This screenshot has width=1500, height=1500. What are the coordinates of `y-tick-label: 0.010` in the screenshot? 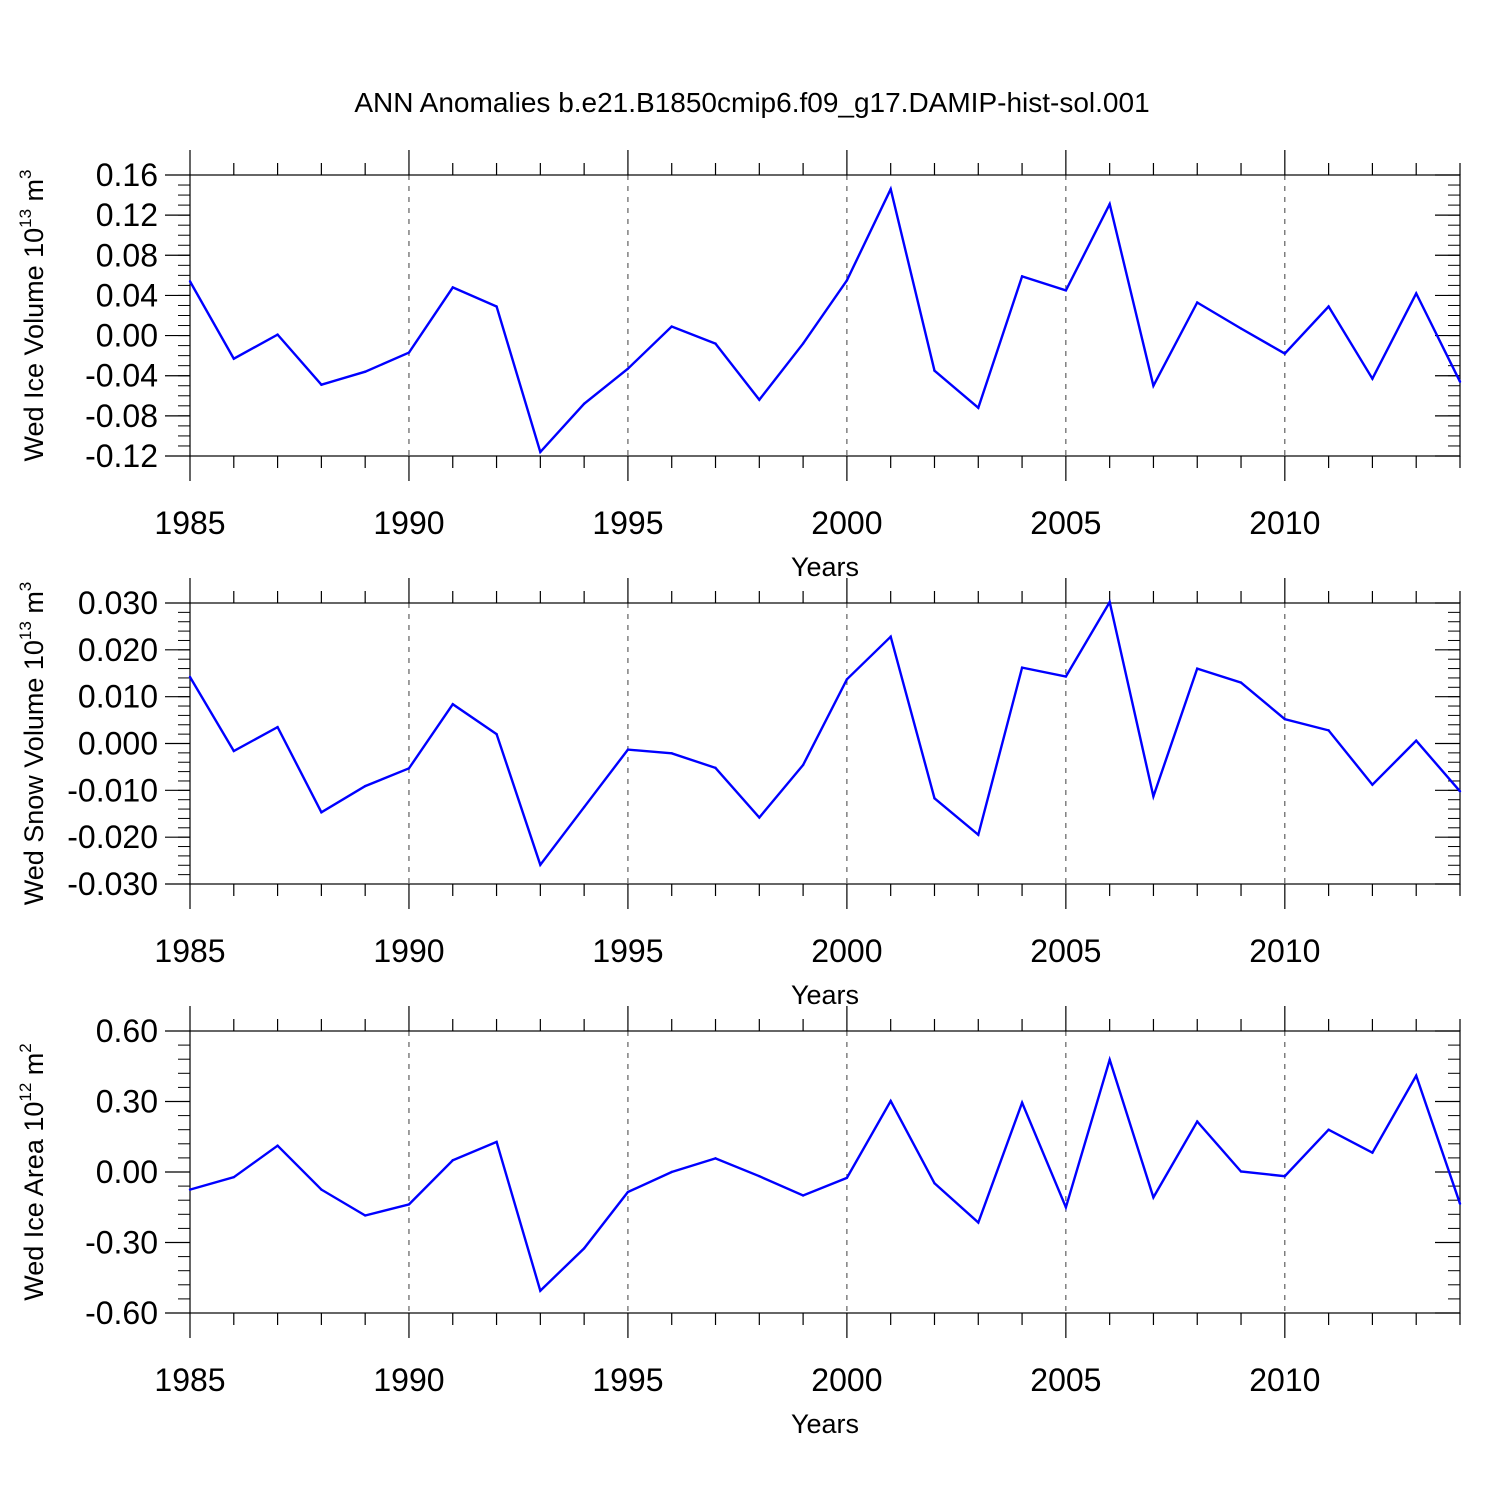 It's located at (118, 697).